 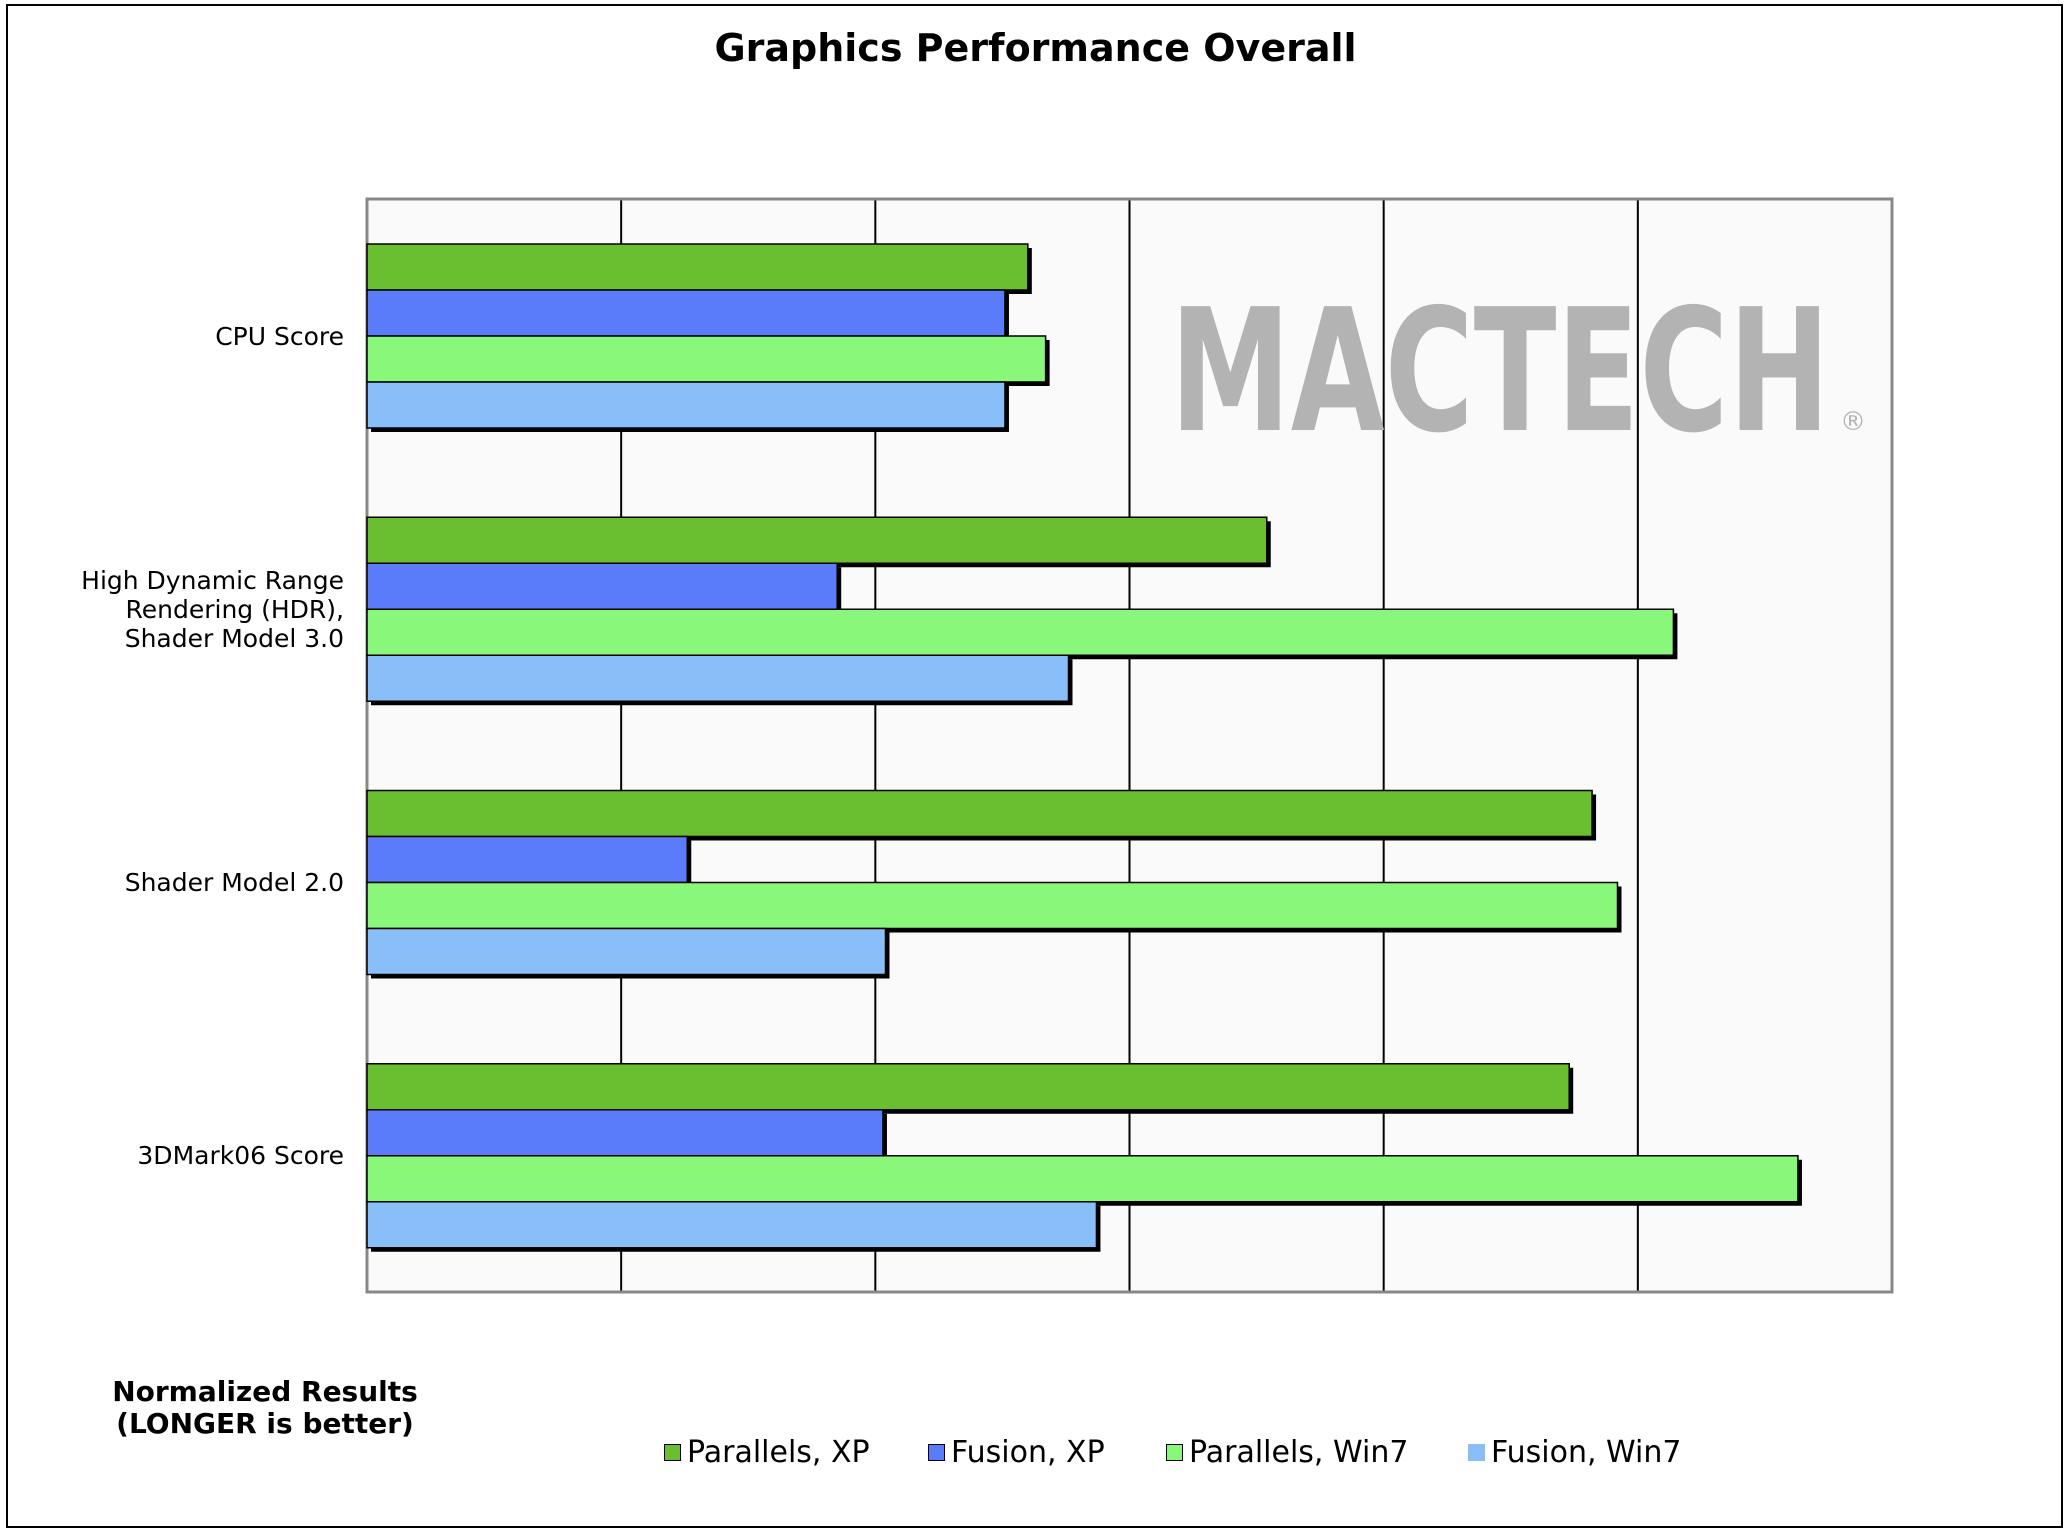 I want to click on legend-label: Fusion, Win7, so click(x=1586, y=1452).